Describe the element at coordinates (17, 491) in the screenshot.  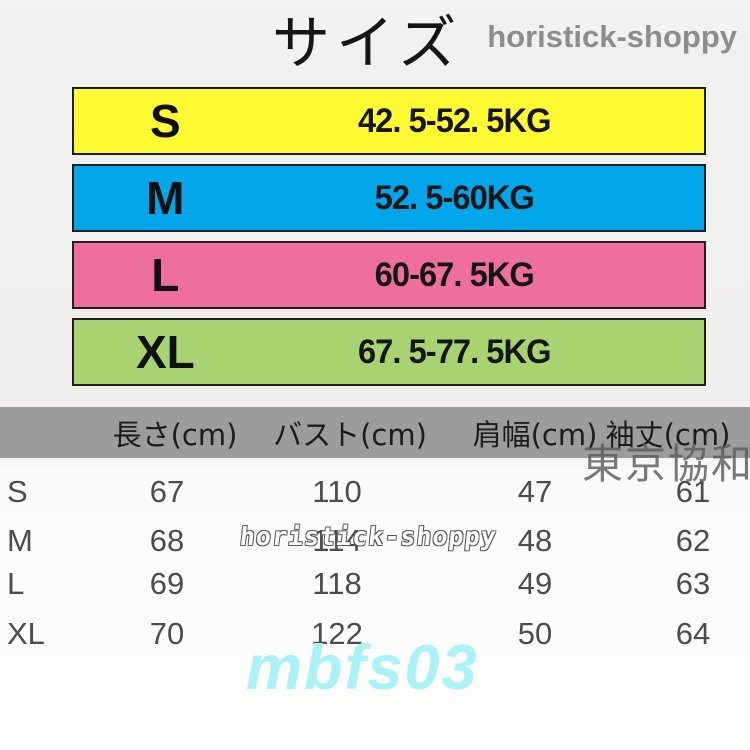
I see `row-size-label: S` at that location.